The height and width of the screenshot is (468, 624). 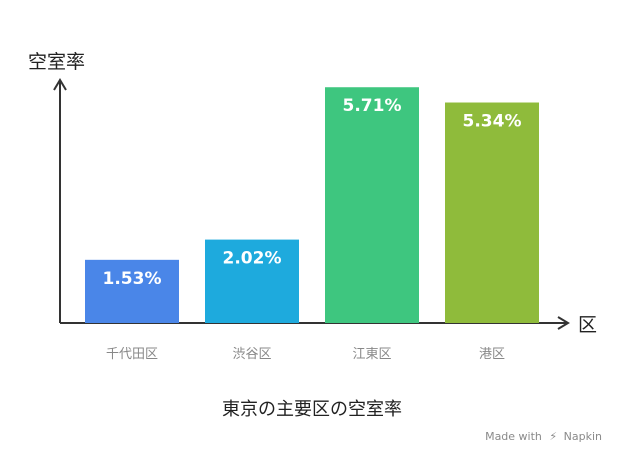 What do you see at coordinates (56, 62) in the screenshot?
I see `y-axis-label: 空室率` at bounding box center [56, 62].